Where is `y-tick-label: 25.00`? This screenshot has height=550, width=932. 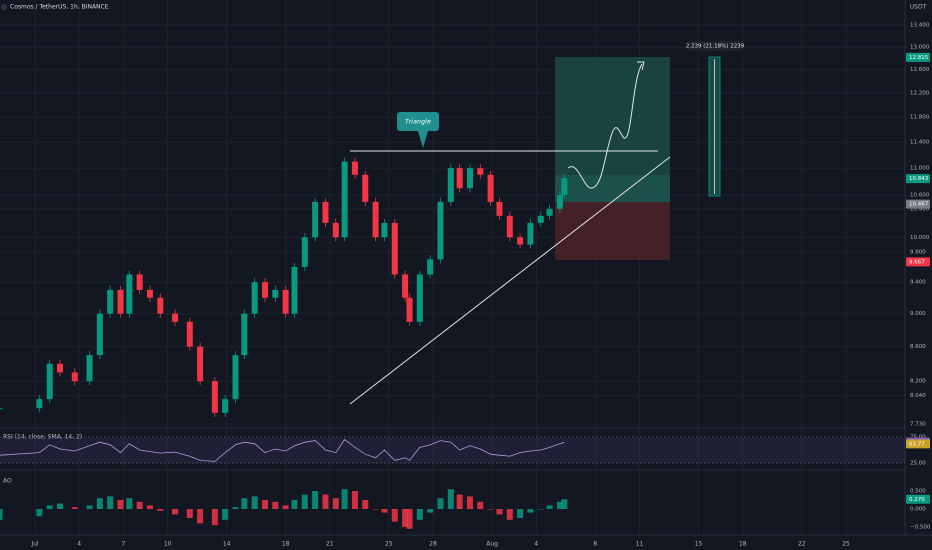
y-tick-label: 25.00 is located at coordinates (918, 464).